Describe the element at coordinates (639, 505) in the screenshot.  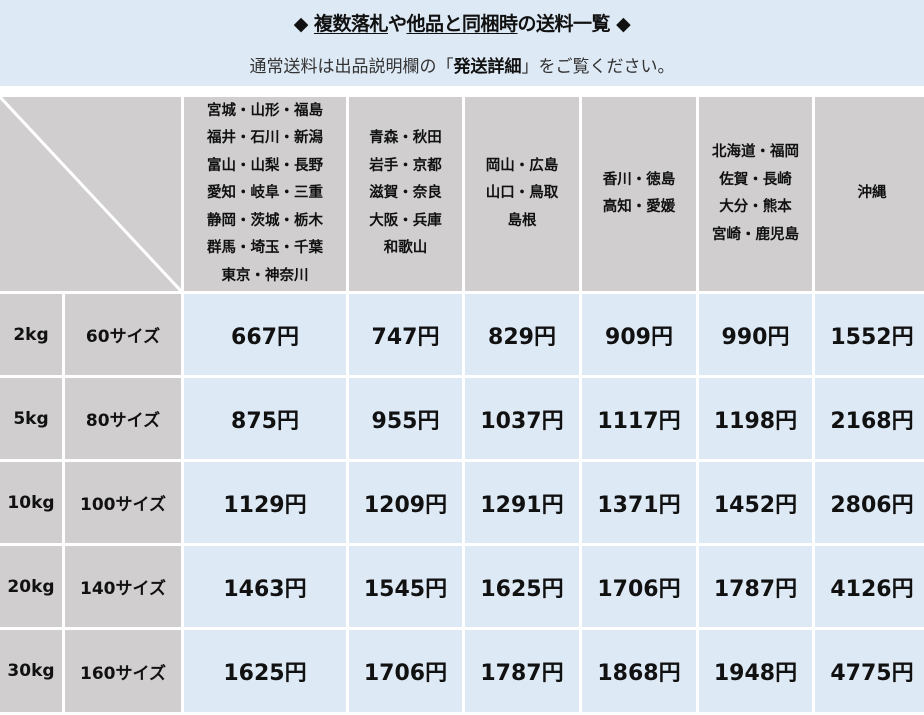
I see `price-cell-text: 1371円` at that location.